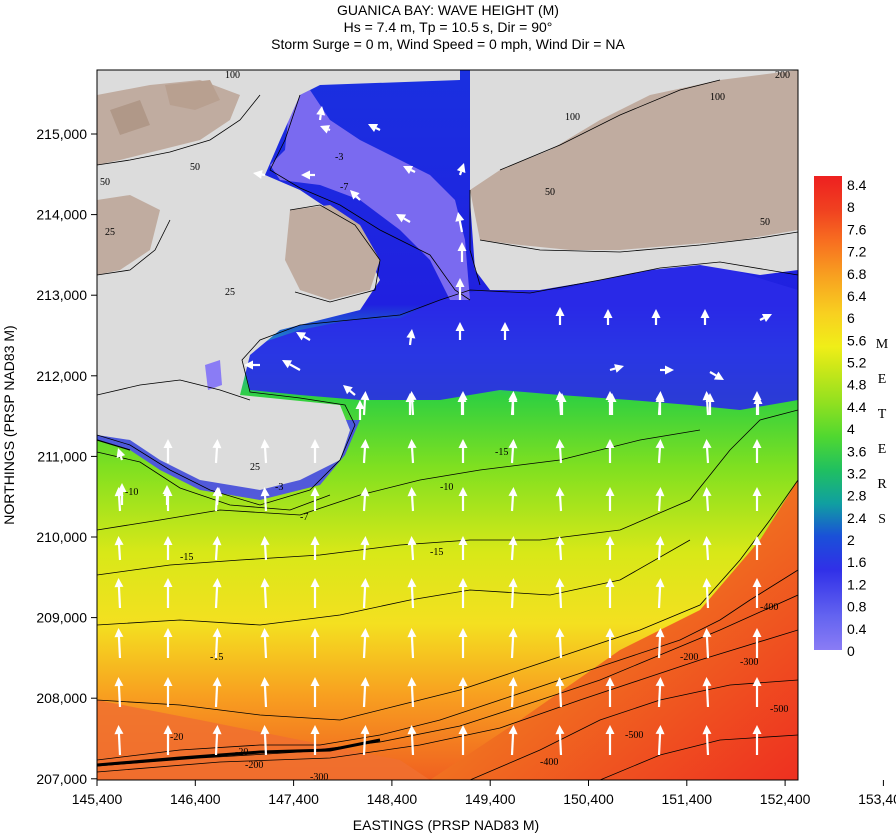  What do you see at coordinates (9, 424) in the screenshot?
I see `y-axis-label: NORTHINGS (PRSP NAD83 M)` at bounding box center [9, 424].